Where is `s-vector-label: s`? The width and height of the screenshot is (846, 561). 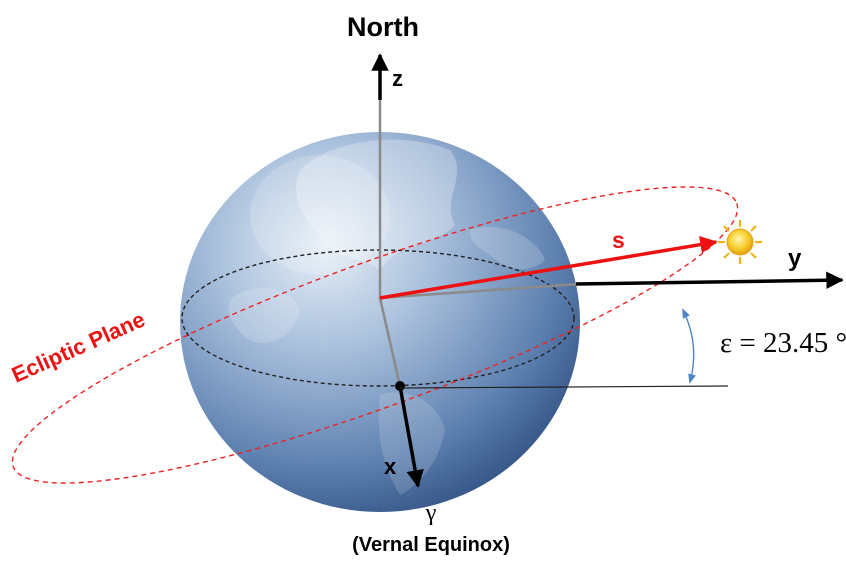
s-vector-label: s is located at coordinates (618, 240).